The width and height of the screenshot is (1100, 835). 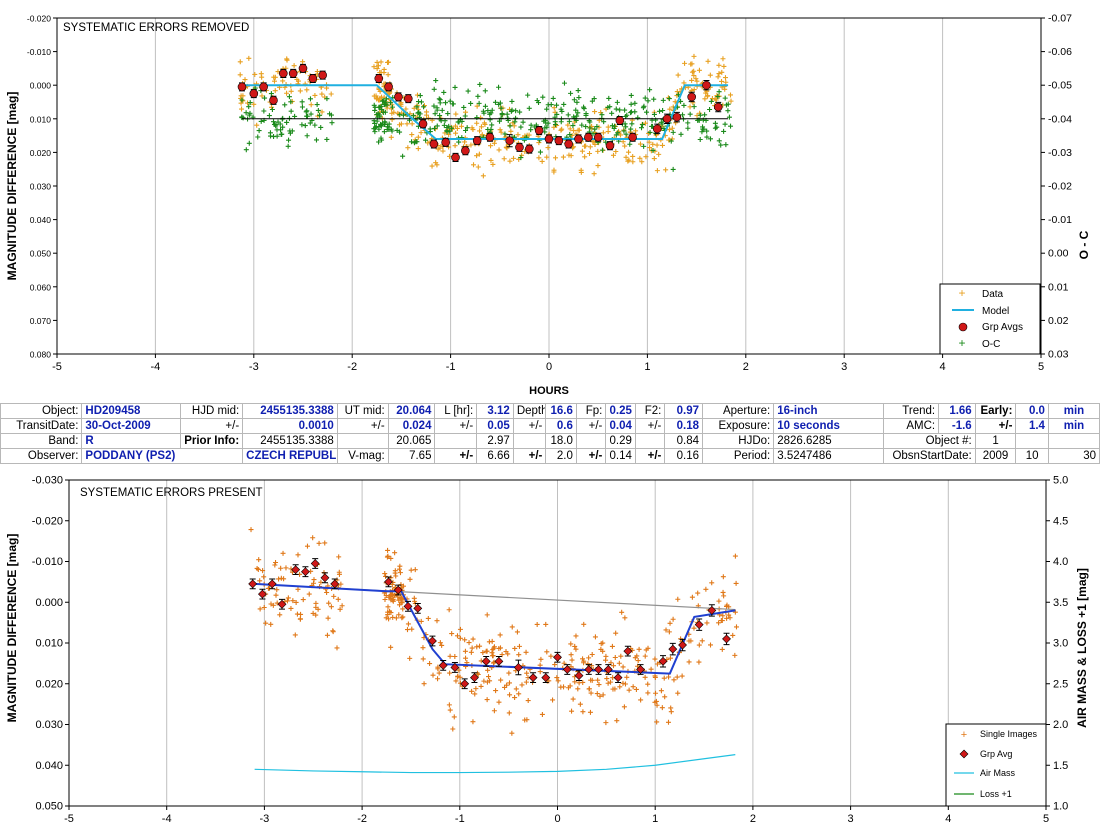 What do you see at coordinates (39, 52) in the screenshot?
I see `top-y-tick-label: -0.010` at bounding box center [39, 52].